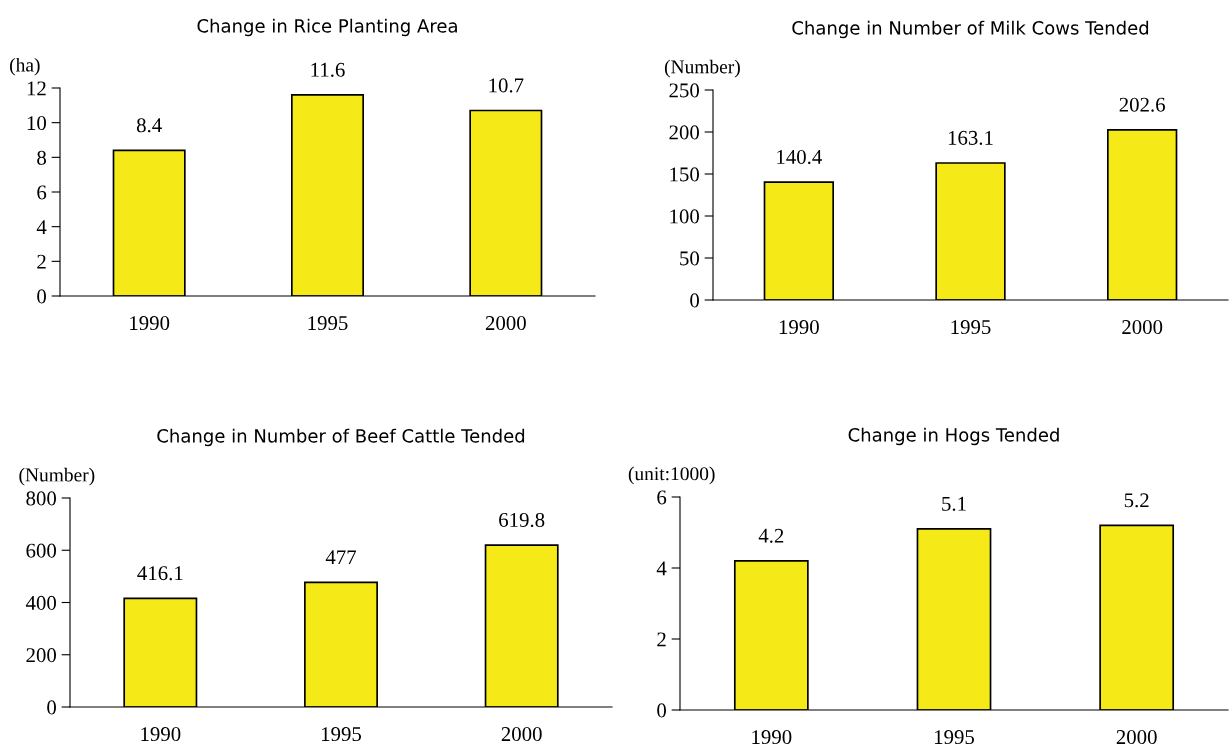 Image resolution: width=1231 pixels, height=749 pixels. Describe the element at coordinates (1136, 500) in the screenshot. I see `data-label: 5.2` at that location.